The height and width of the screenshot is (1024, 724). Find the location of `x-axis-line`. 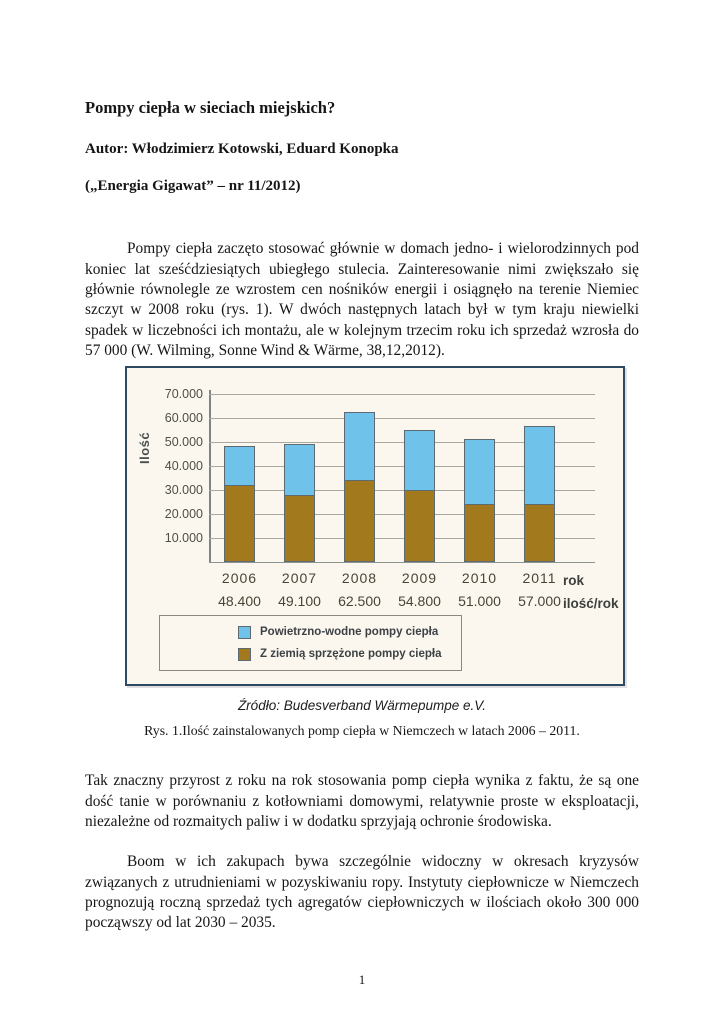

x-axis-line is located at coordinates (402, 562).